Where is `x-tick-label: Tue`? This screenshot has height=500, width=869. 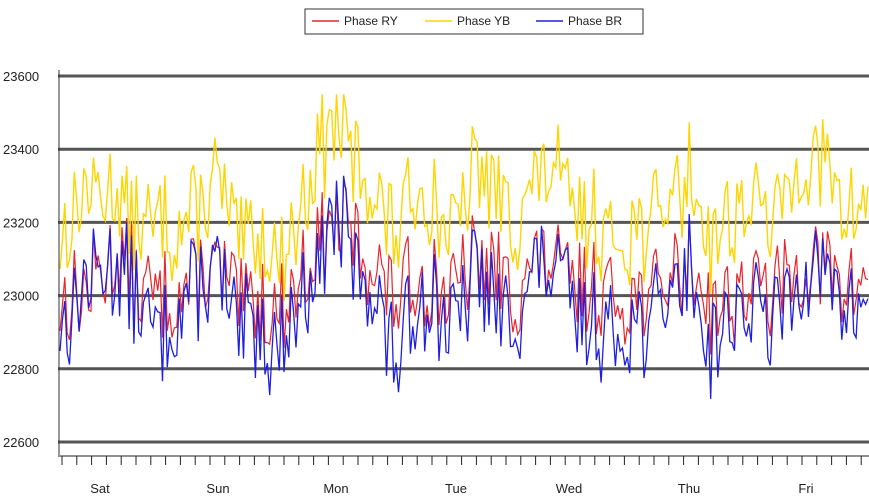 x-tick-label: Tue is located at coordinates (456, 488).